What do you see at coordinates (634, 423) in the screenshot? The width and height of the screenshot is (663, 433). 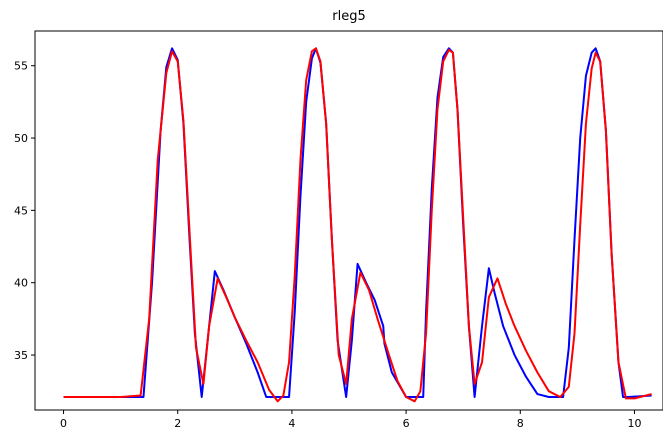 I see `x-tick-label: 10` at bounding box center [634, 423].